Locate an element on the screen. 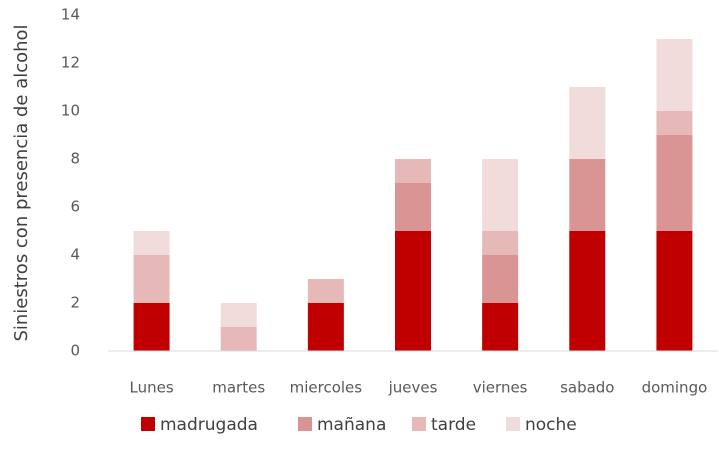 The height and width of the screenshot is (465, 719). y-tick-label: 6 is located at coordinates (75, 207).